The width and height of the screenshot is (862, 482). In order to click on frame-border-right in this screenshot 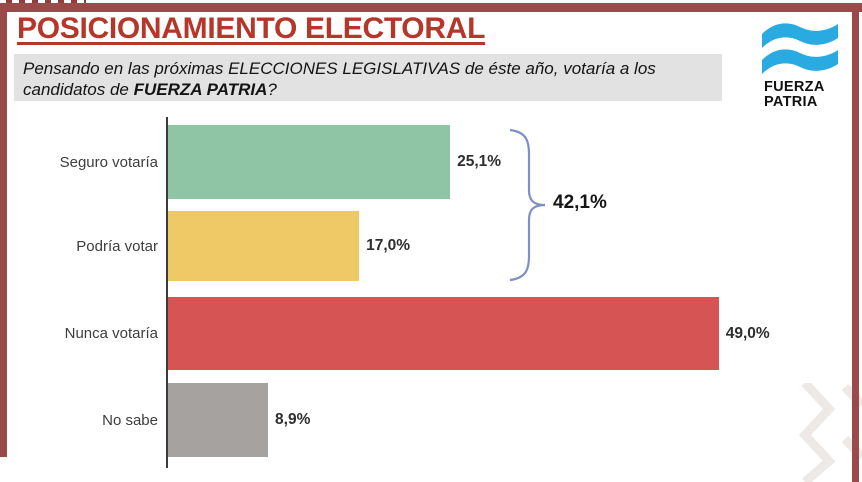, I will do `click(855, 247)`.